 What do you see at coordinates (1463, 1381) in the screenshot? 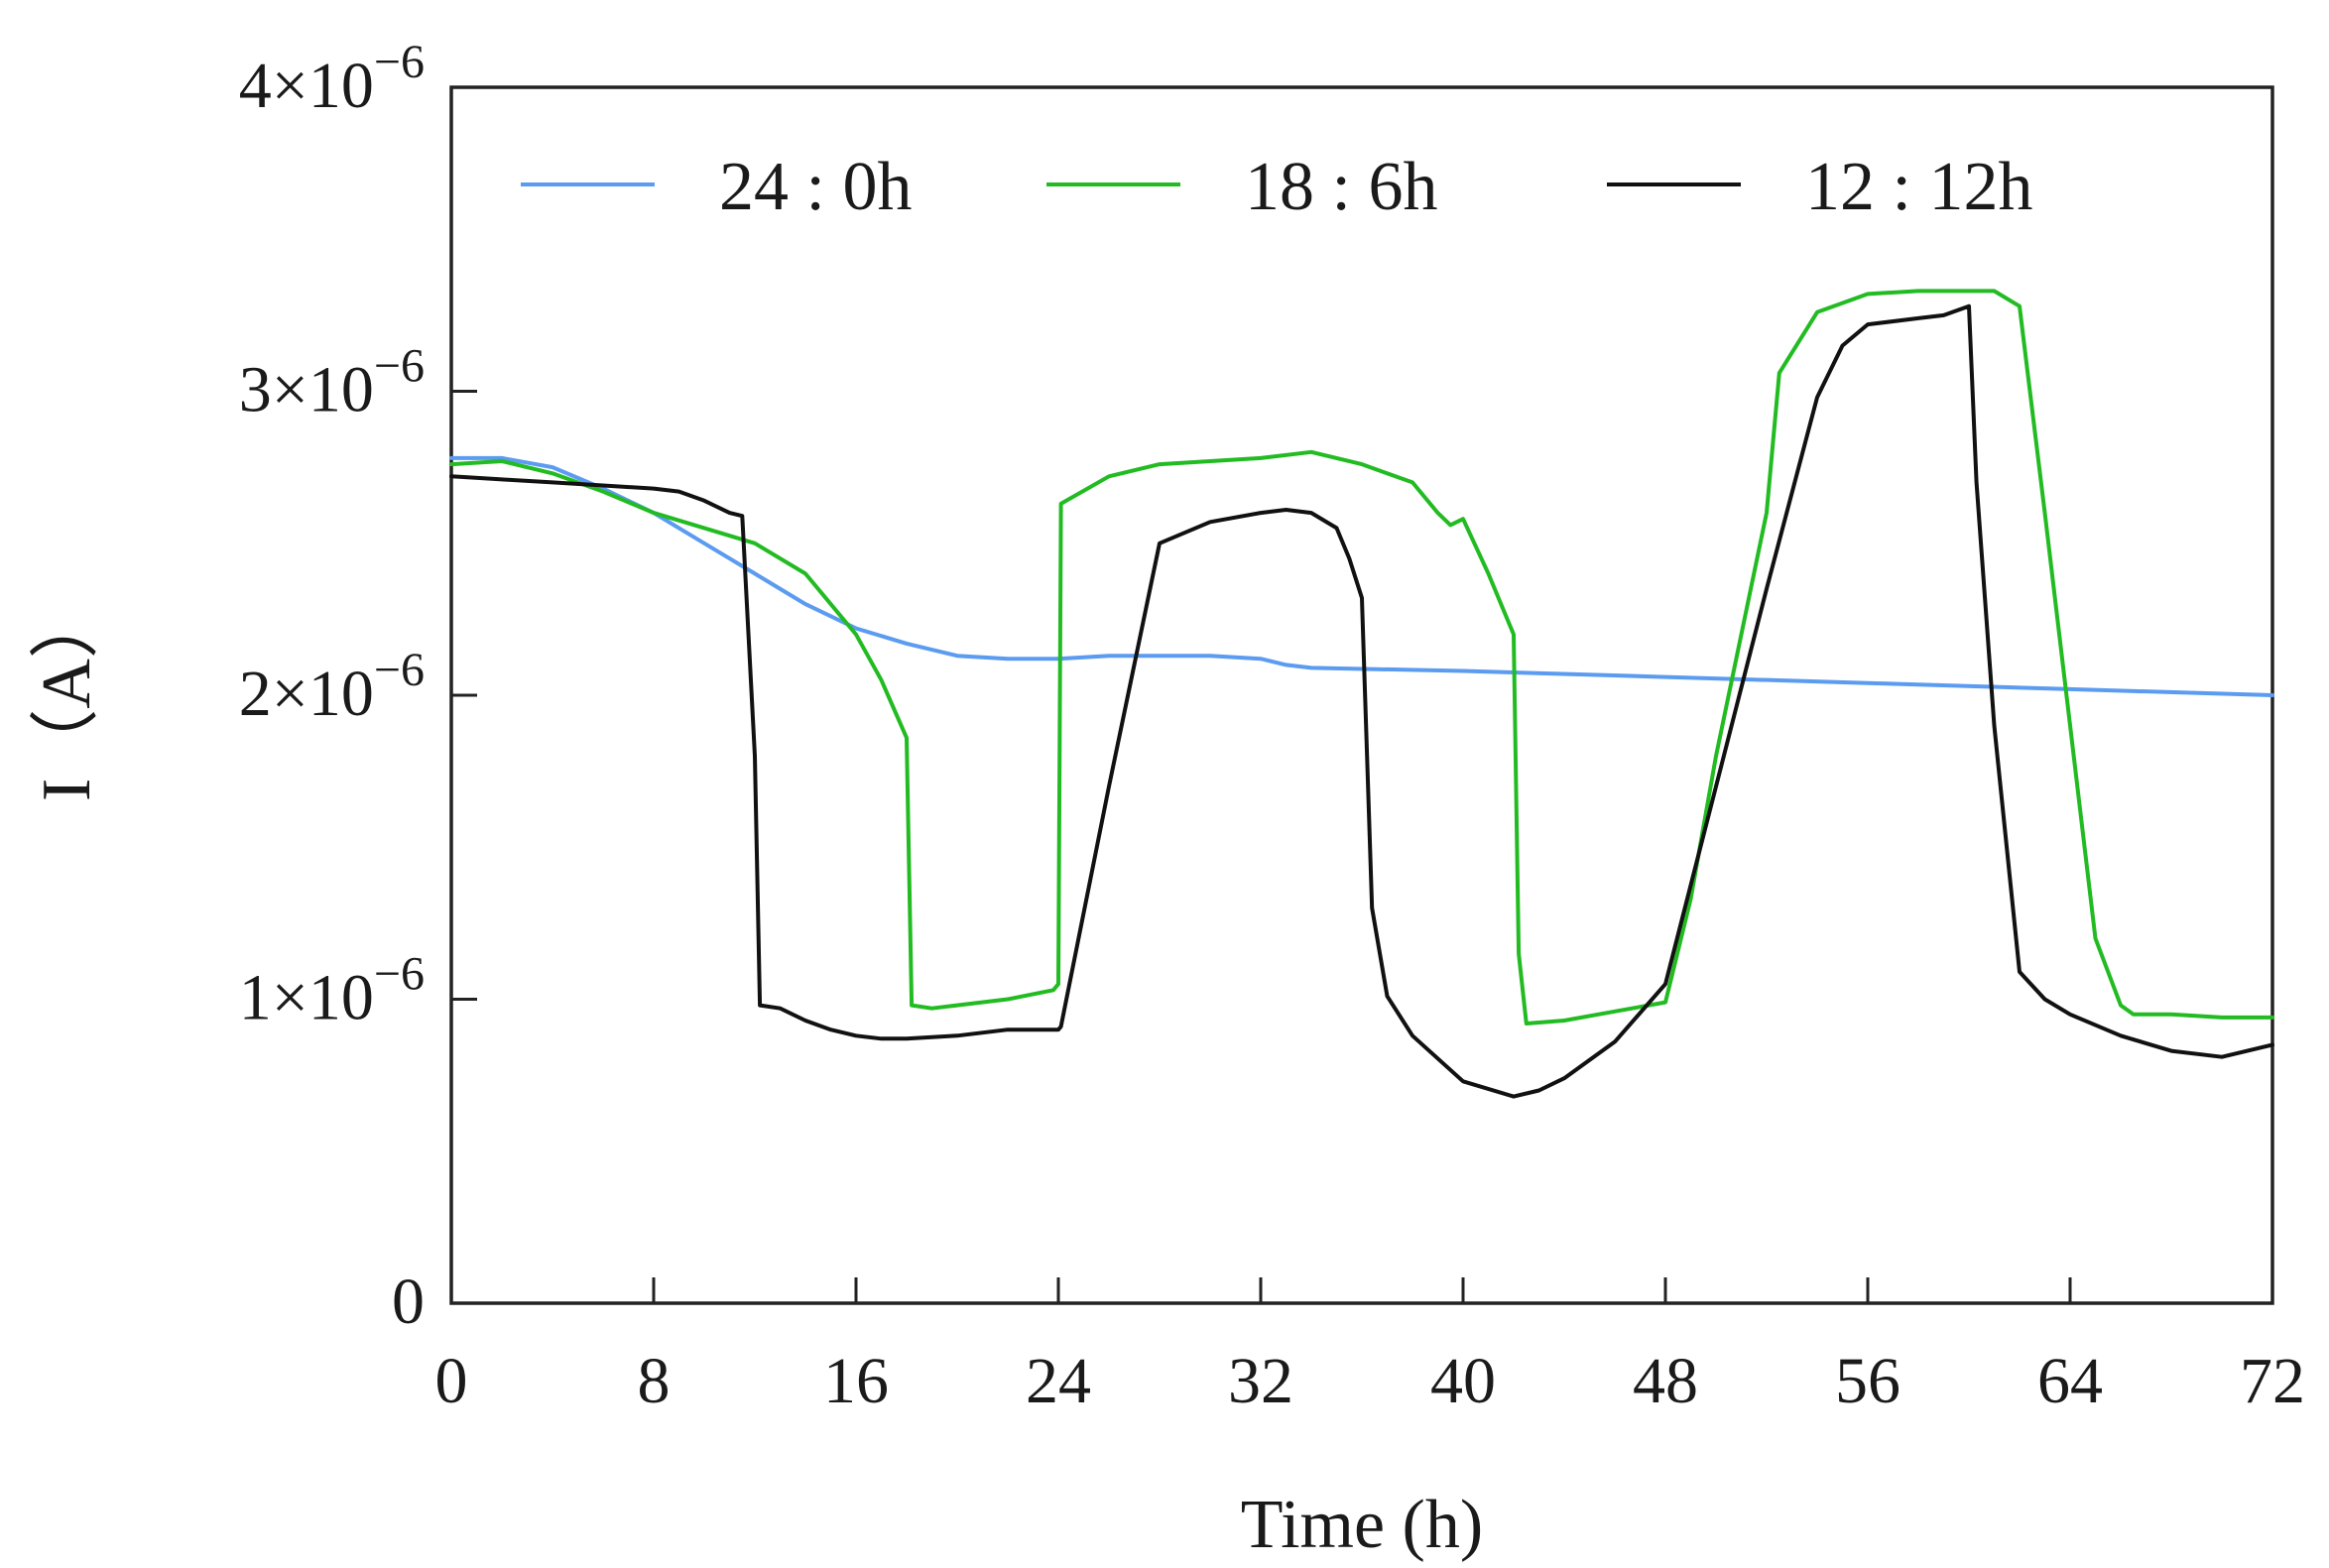
I see `x-tick-label: 40` at bounding box center [1463, 1381].